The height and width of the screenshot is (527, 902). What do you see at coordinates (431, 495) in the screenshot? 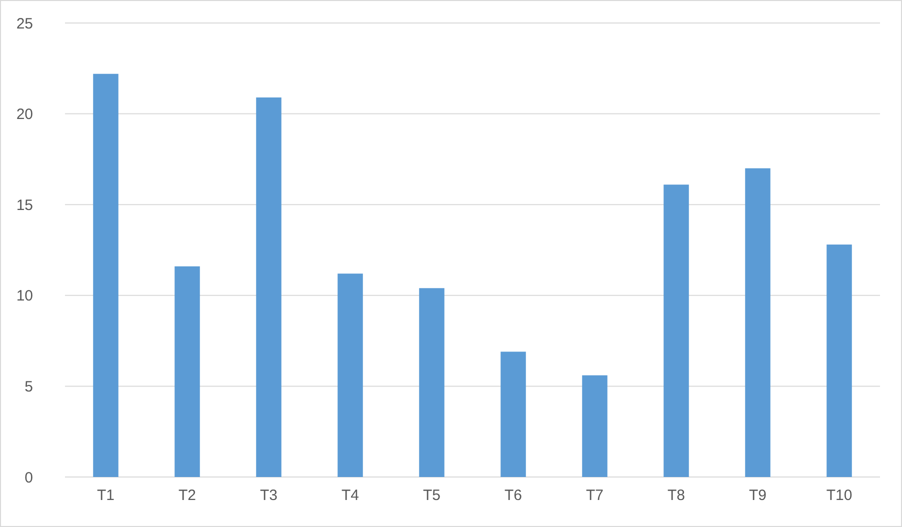
I see `x-tick-label: T5` at bounding box center [431, 495].